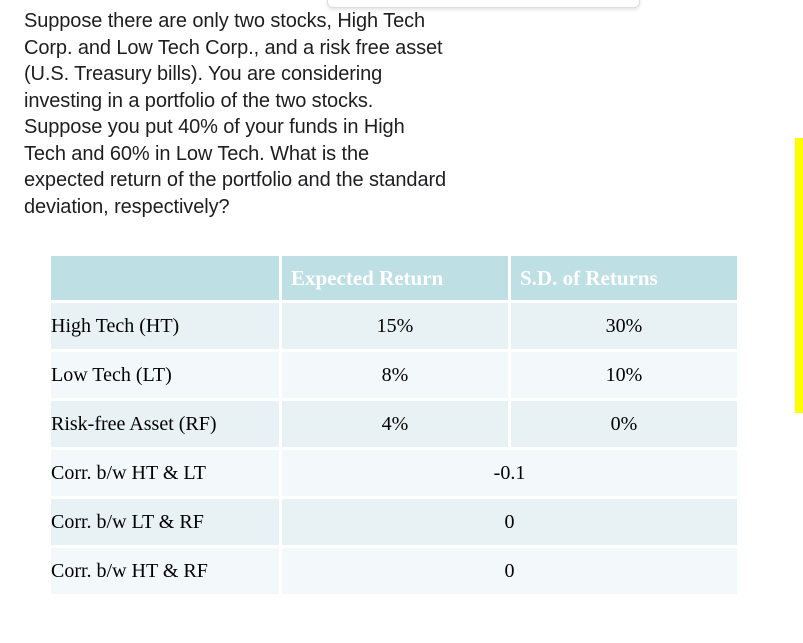 The height and width of the screenshot is (643, 803). I want to click on table-header-expected-return: Expected Return, so click(395, 278).